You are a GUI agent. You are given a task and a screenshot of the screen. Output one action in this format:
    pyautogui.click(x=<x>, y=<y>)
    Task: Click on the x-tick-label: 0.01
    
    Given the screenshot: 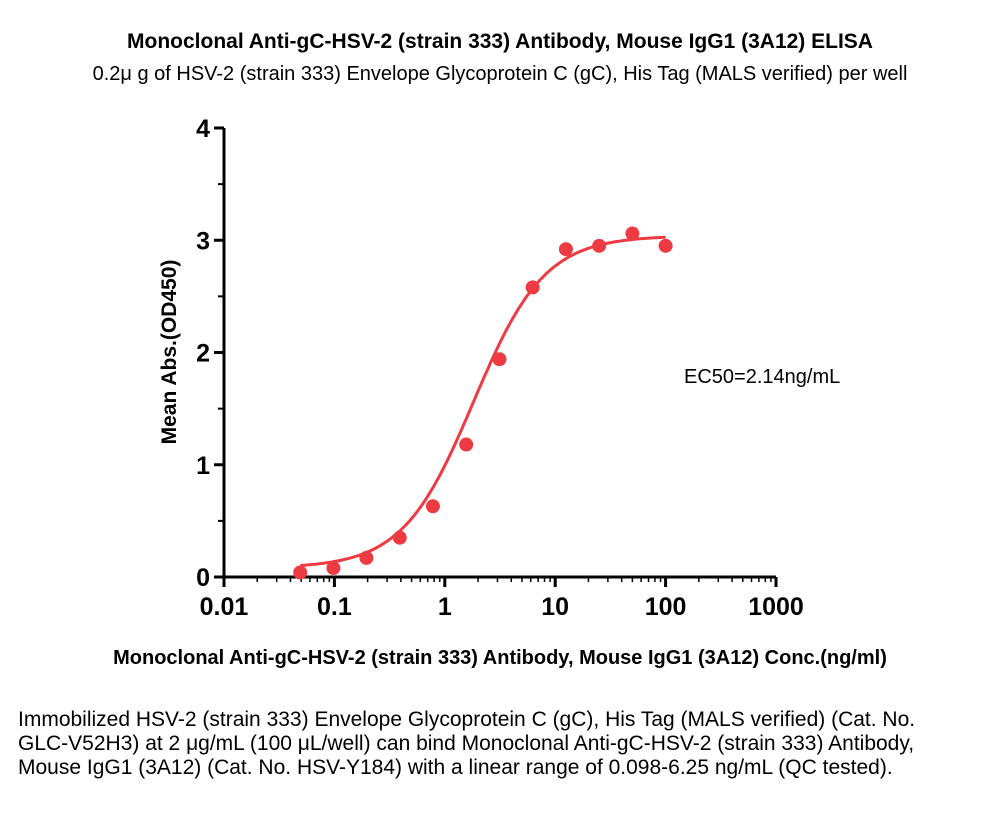 What is the action you would take?
    pyautogui.click(x=224, y=607)
    